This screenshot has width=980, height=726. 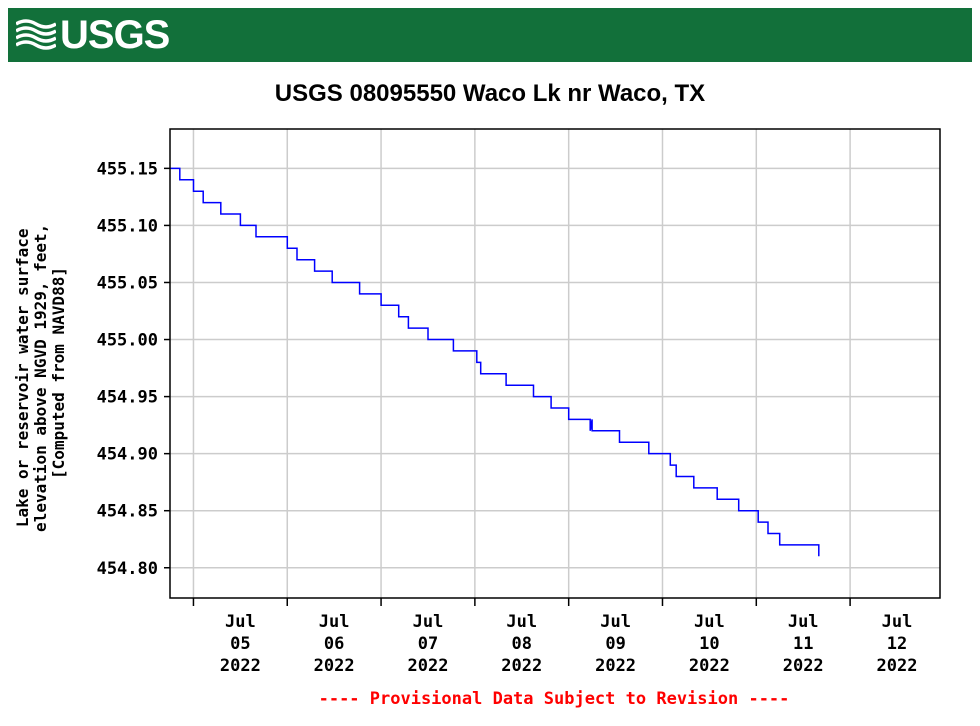 What do you see at coordinates (22, 378) in the screenshot?
I see `y-axis-label-line-1: Lake or reservoir water surface` at bounding box center [22, 378].